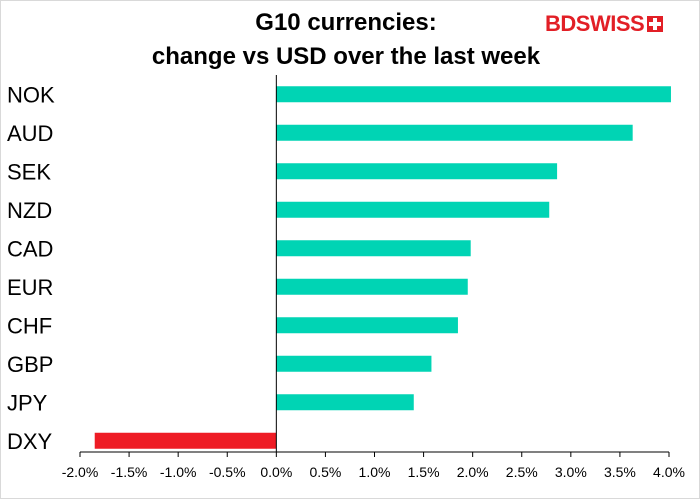 The height and width of the screenshot is (500, 700). I want to click on category-label-cad: CAD, so click(30, 248).